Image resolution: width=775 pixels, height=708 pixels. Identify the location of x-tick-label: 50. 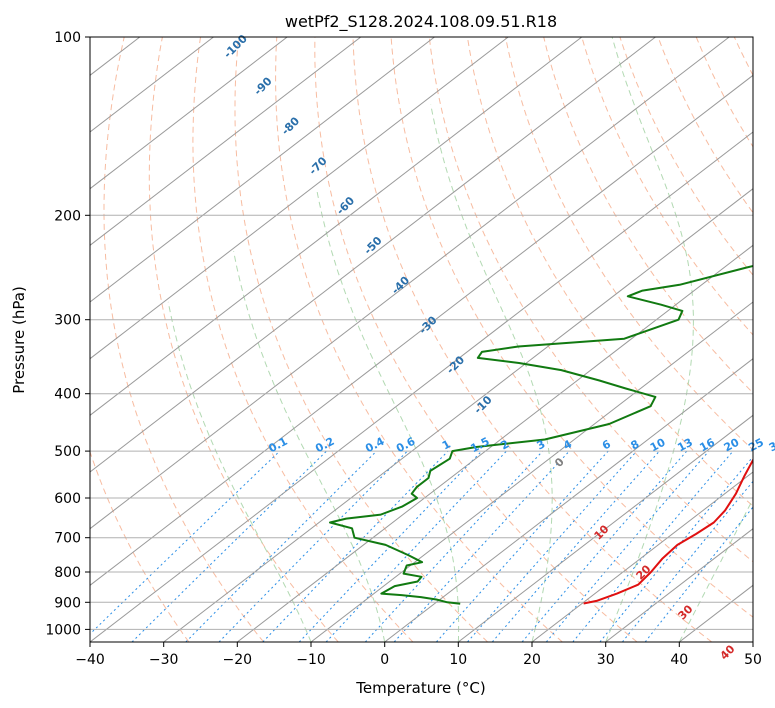
(753, 660).